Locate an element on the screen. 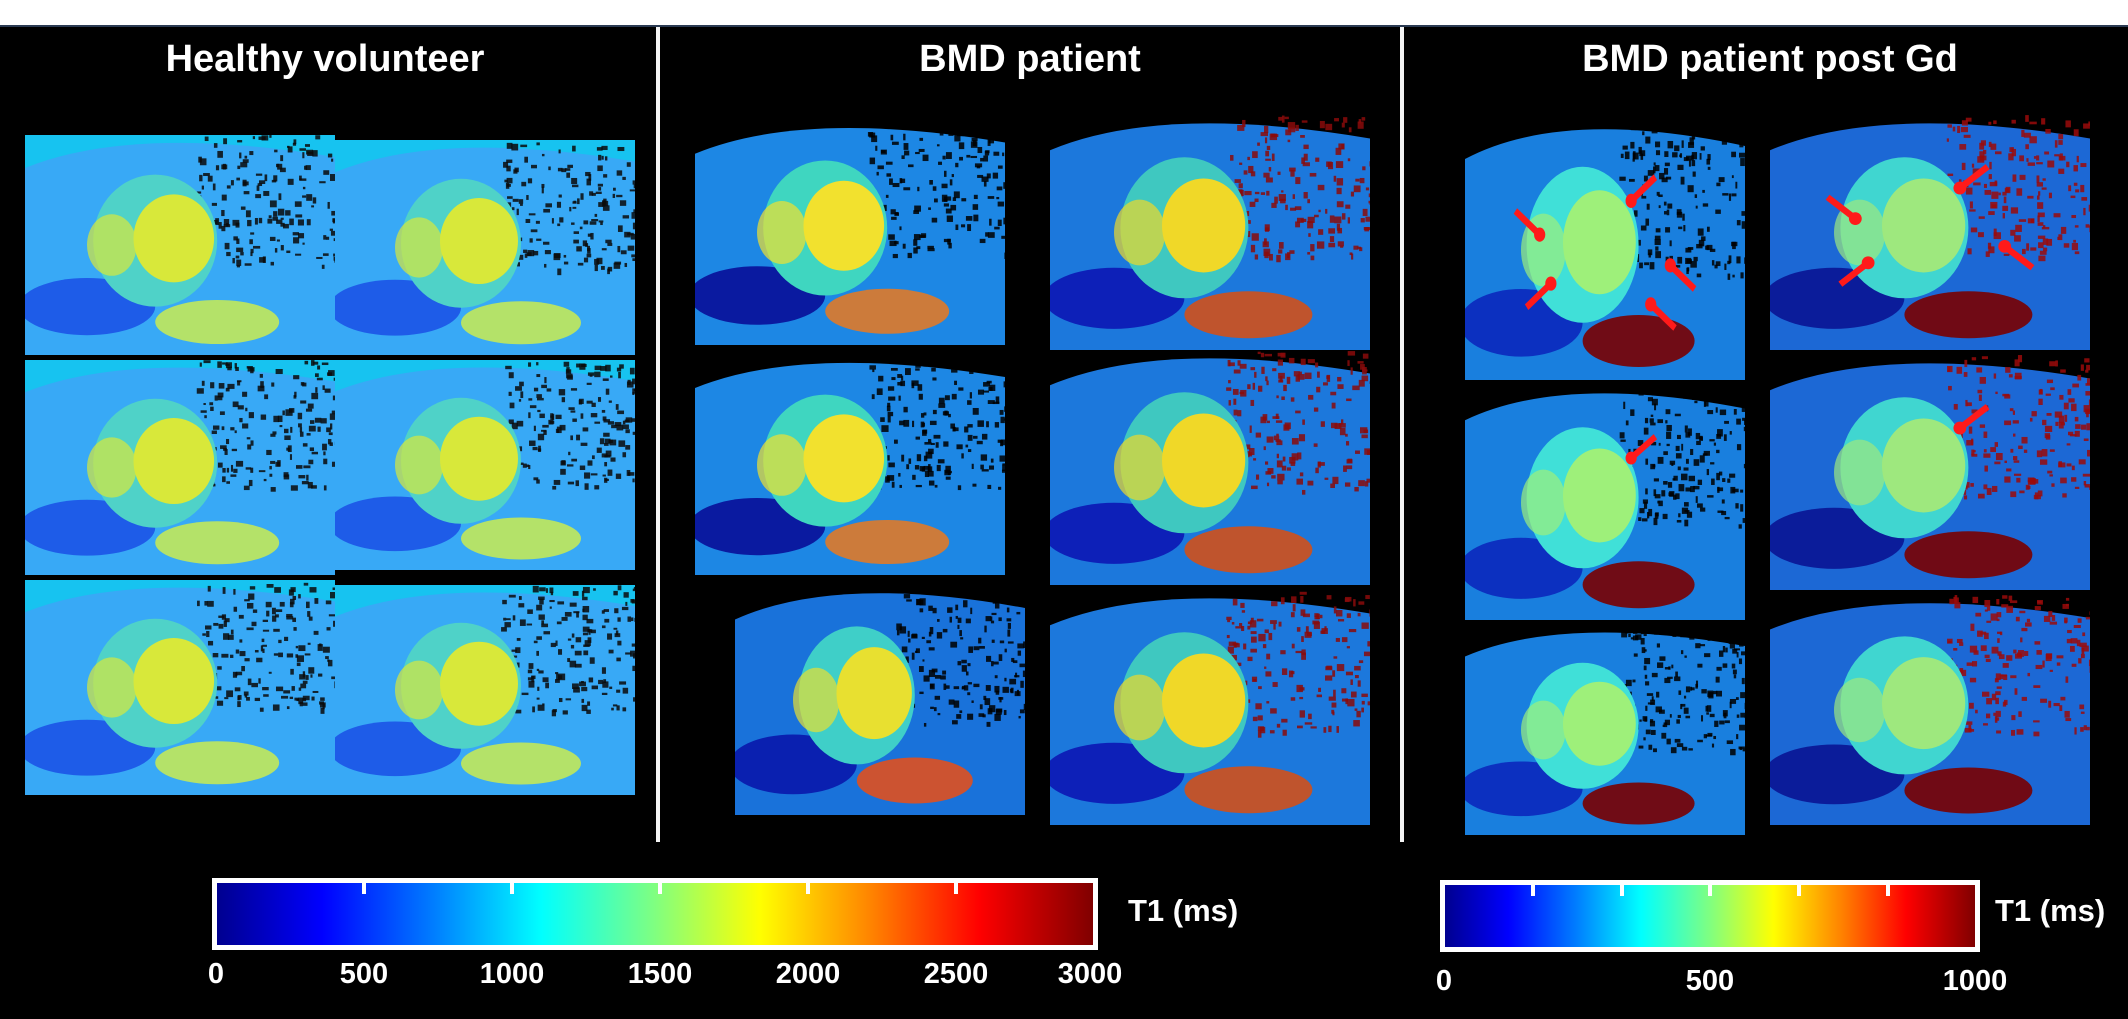  colorbar-tick-label: 1500 is located at coordinates (660, 974).